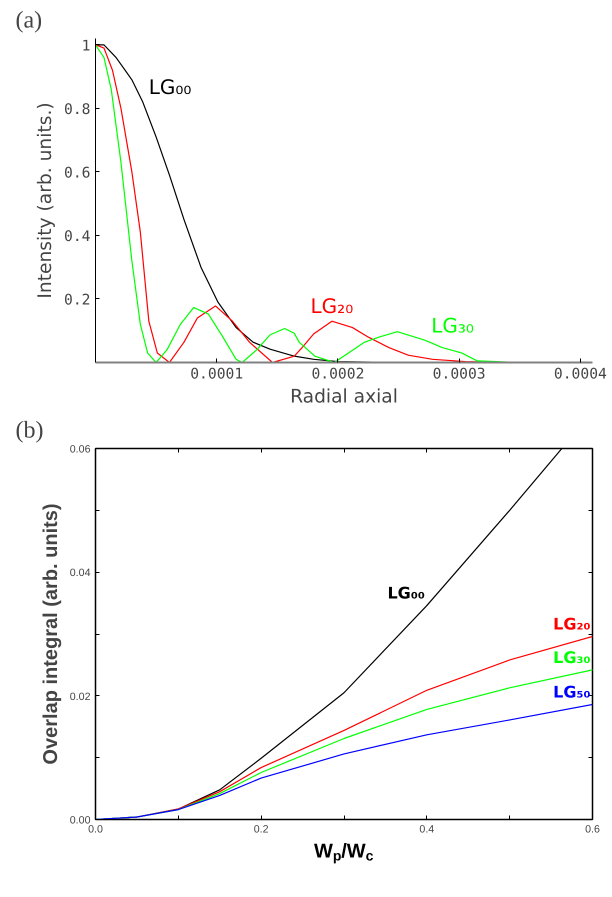  Describe the element at coordinates (592, 830) in the screenshot. I see `x-tick-label: 0.6` at that location.